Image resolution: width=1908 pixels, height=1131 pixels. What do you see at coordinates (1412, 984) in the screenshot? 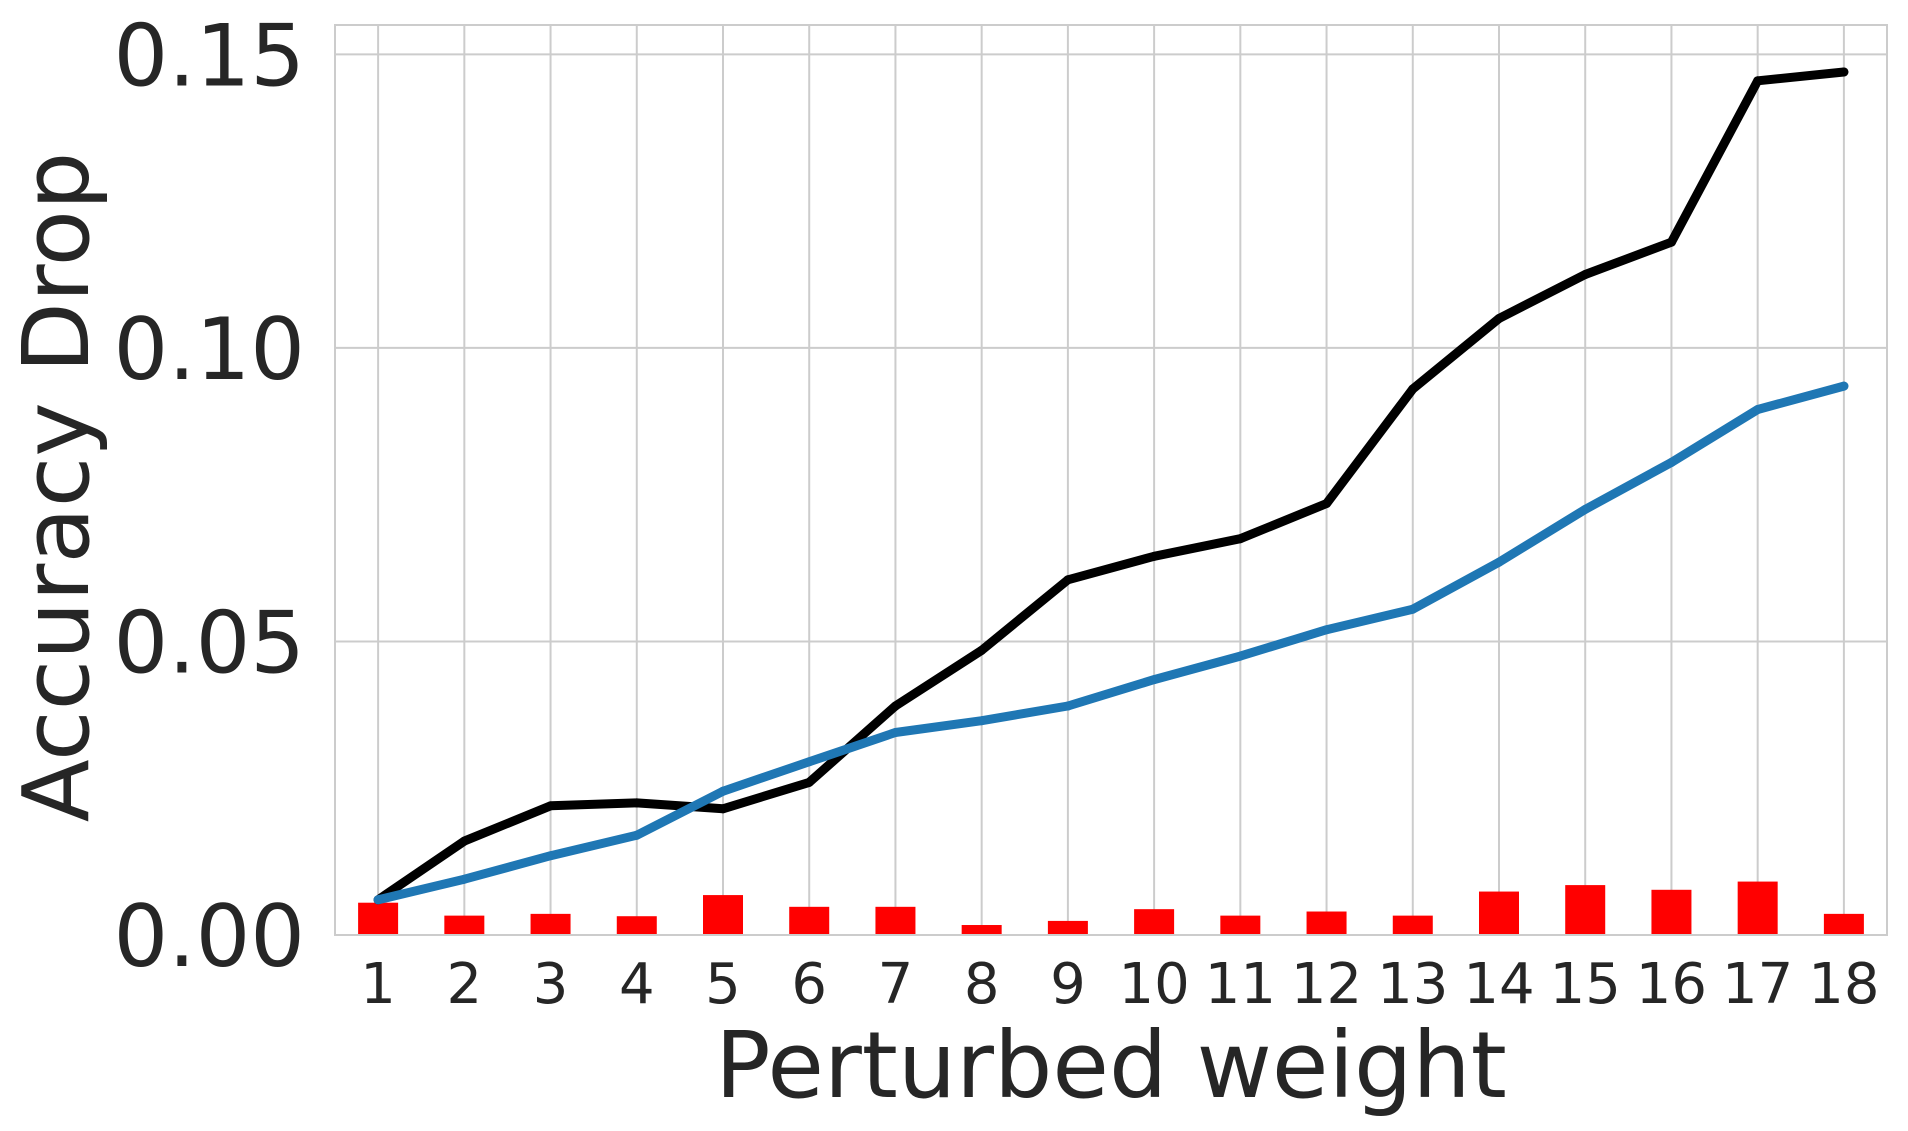
I see `x-tick-label: 13` at bounding box center [1412, 984].